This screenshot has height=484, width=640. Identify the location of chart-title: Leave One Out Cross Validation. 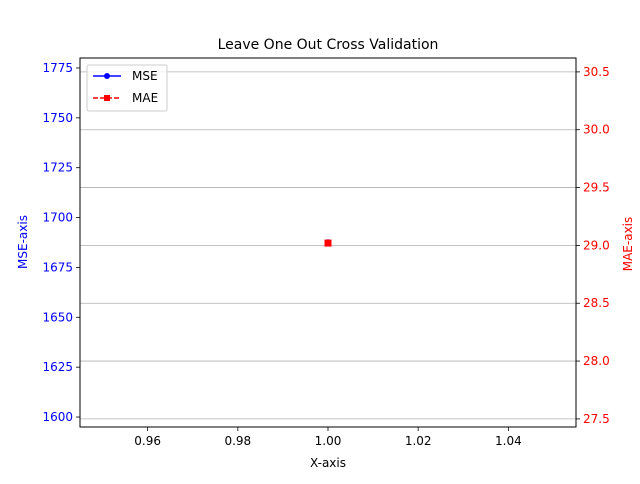
(328, 45).